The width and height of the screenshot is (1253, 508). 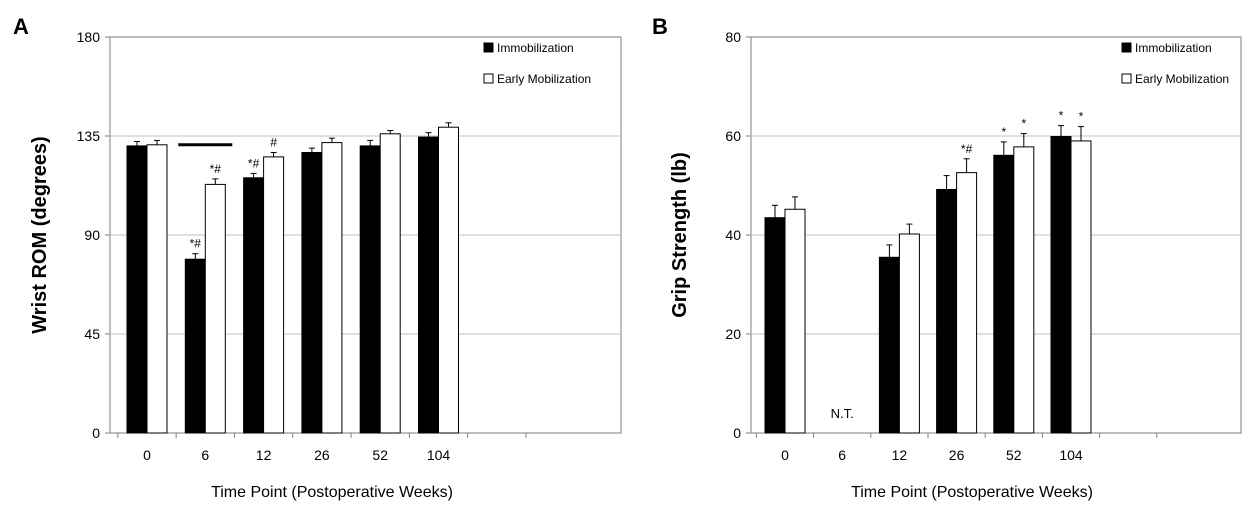 What do you see at coordinates (273, 143) in the screenshot?
I see `significance-marker: #` at bounding box center [273, 143].